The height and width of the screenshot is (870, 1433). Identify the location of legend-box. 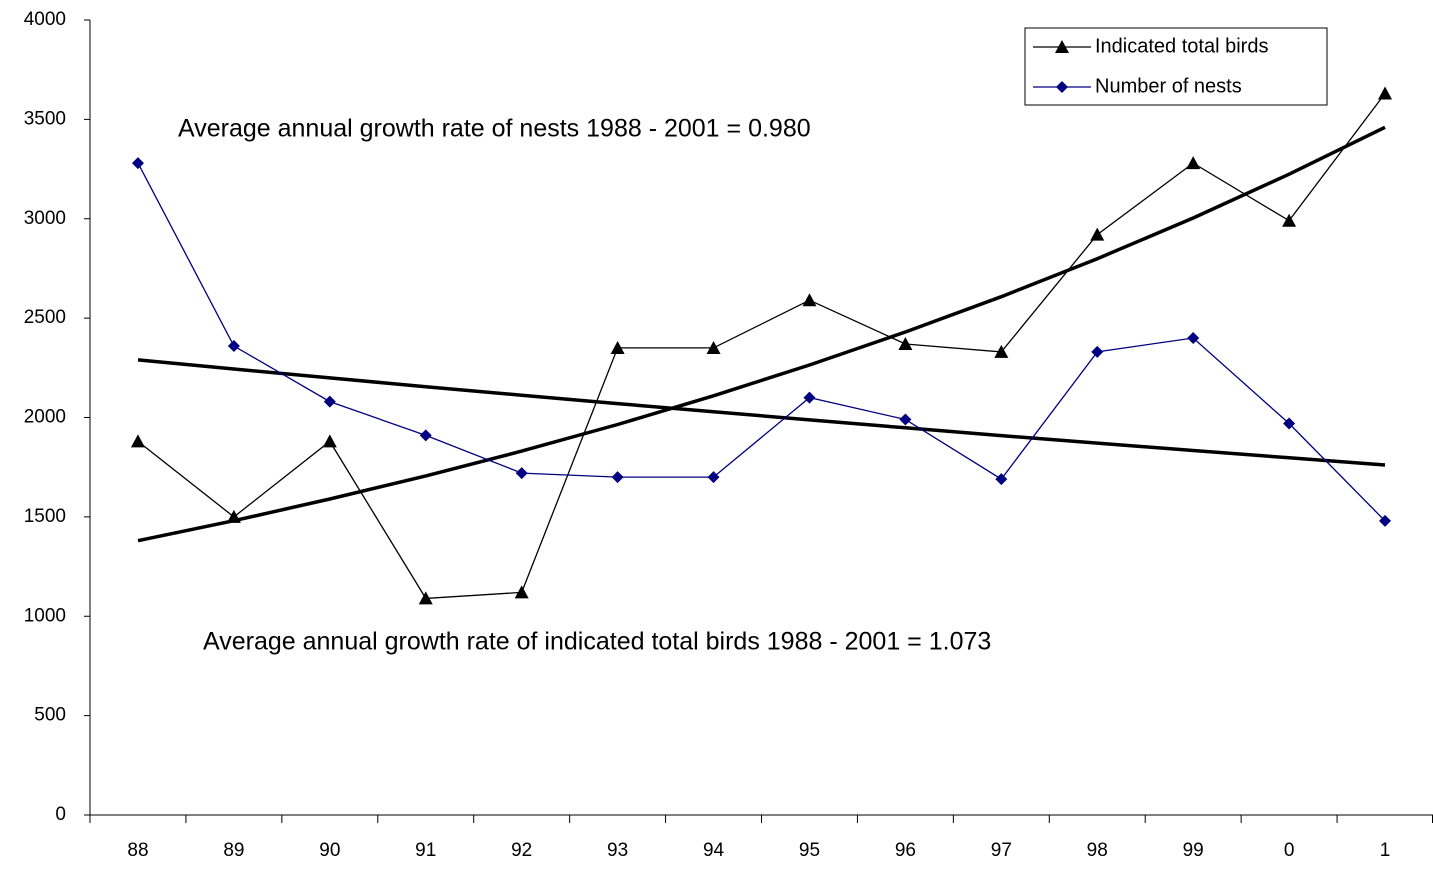
(1176, 66).